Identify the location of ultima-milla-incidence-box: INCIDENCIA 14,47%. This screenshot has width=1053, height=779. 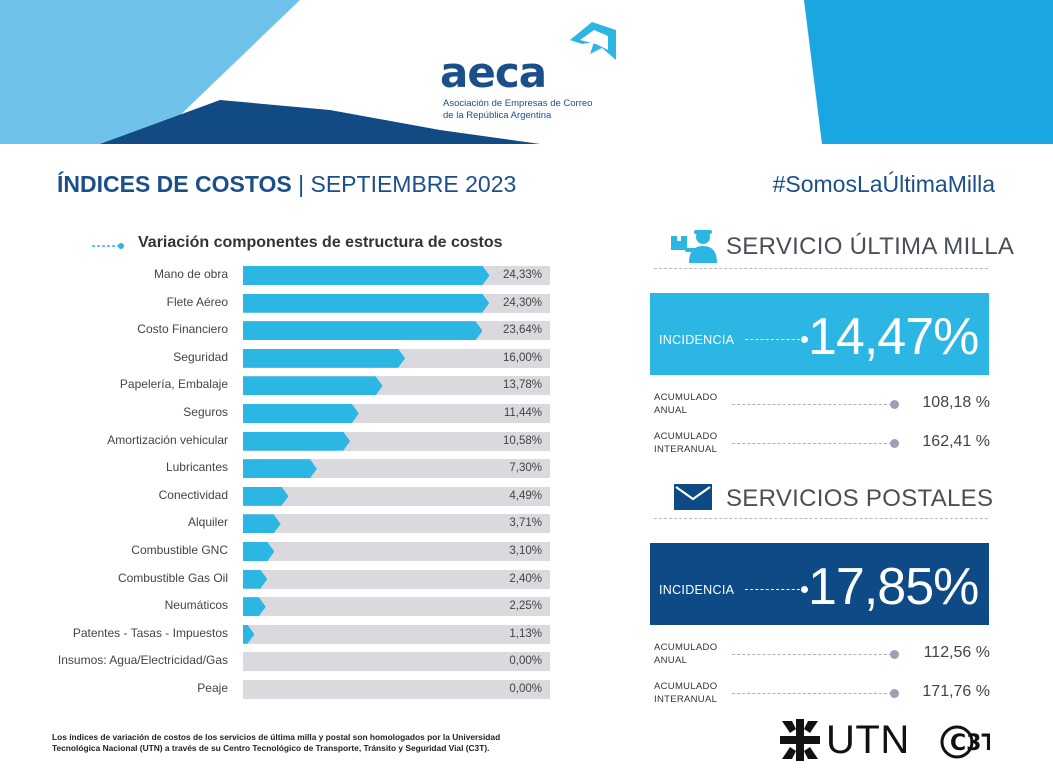
(819, 334).